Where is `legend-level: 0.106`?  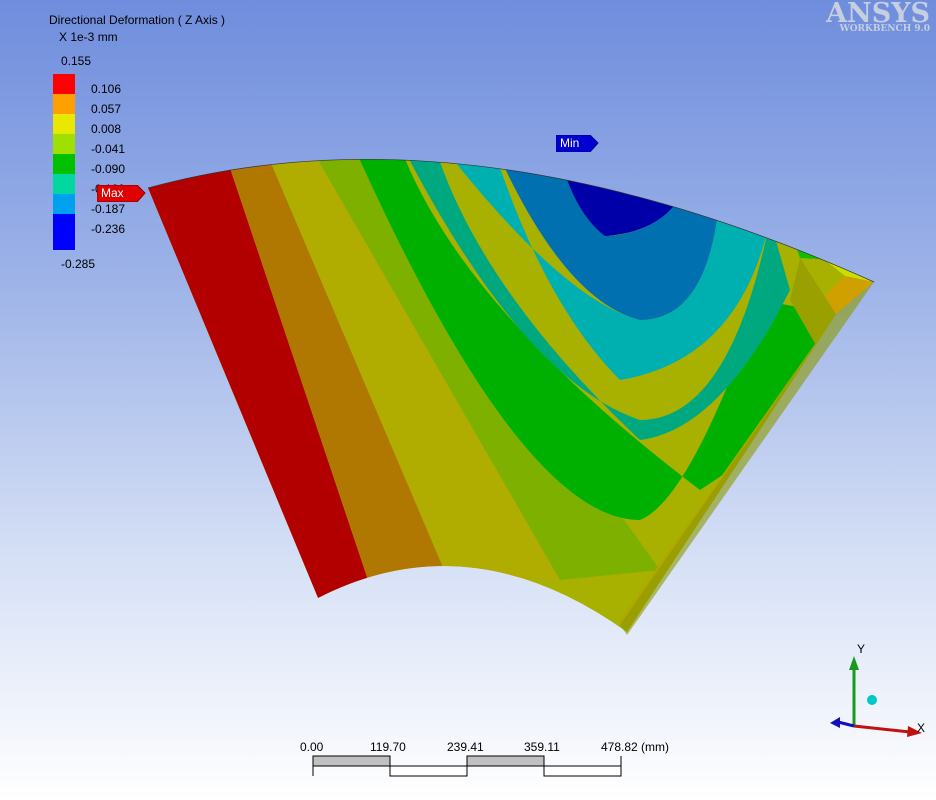 legend-level: 0.106 is located at coordinates (106, 89).